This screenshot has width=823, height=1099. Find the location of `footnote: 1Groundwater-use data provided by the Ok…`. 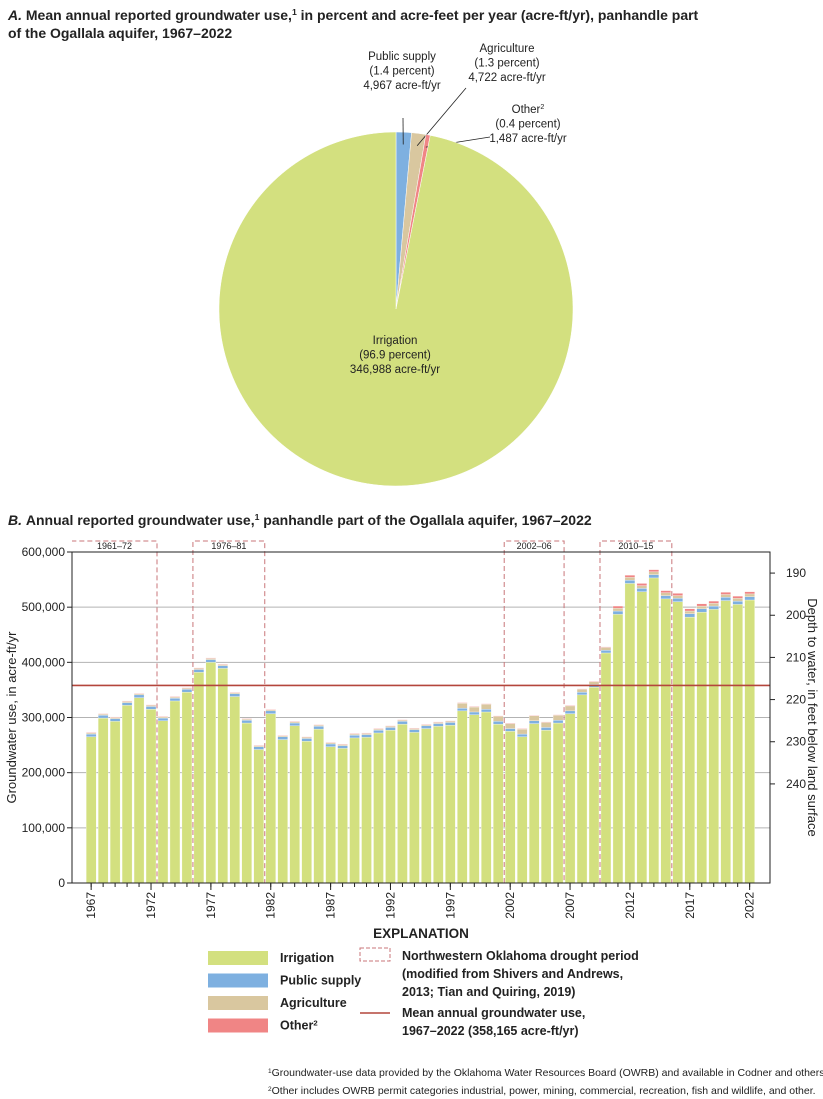

footnote: 1Groundwater-use data provided by the Ok… is located at coordinates (545, 1073).